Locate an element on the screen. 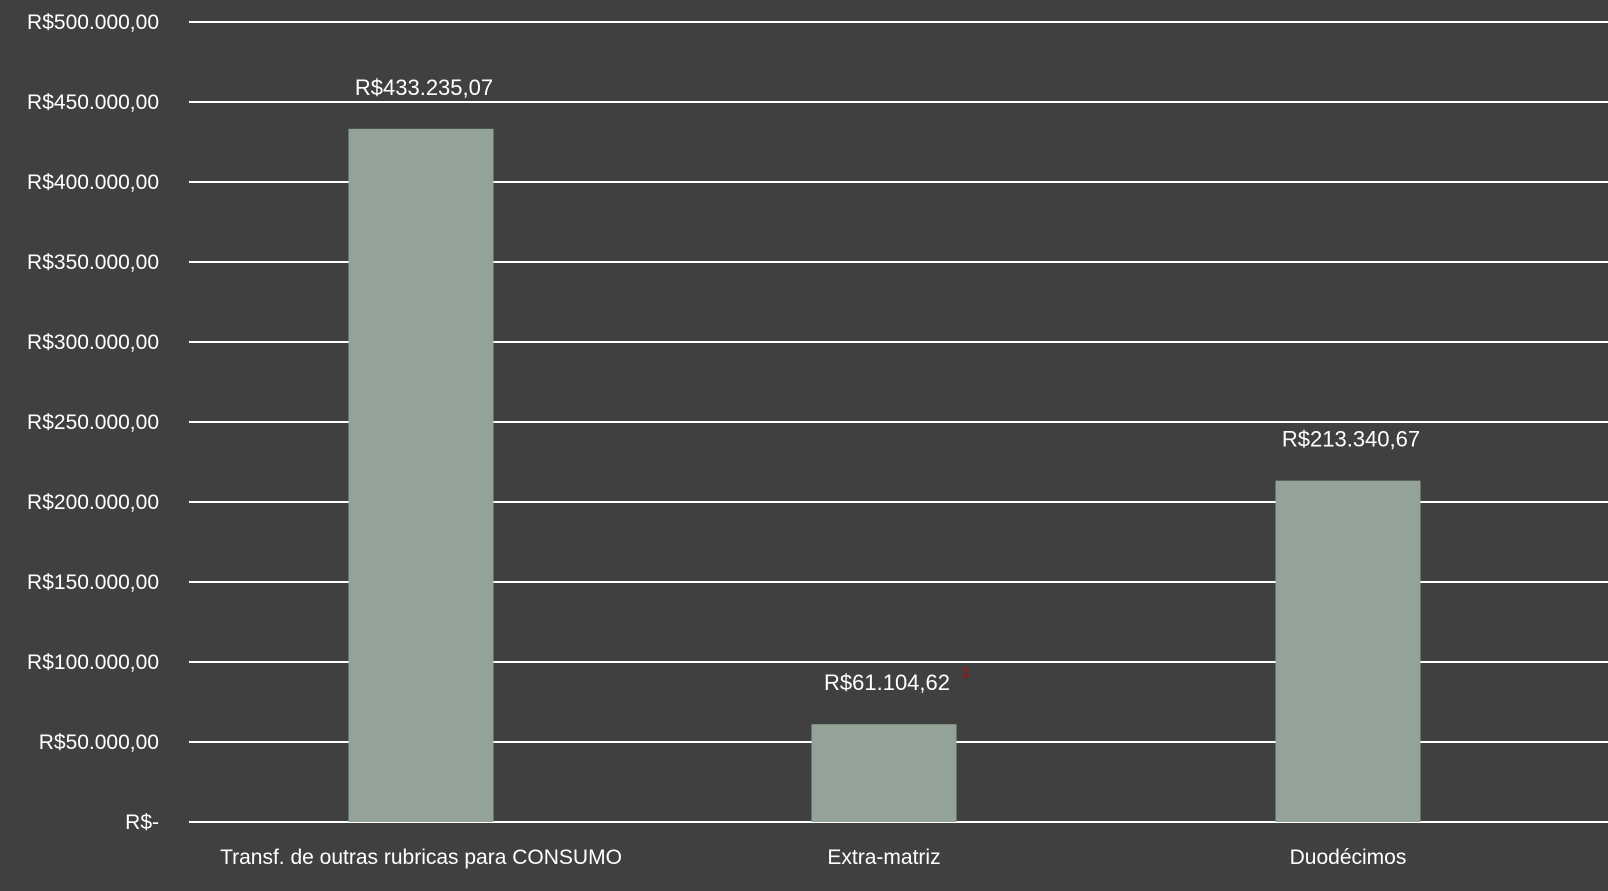  bar-data-label: R$213.340,67 is located at coordinates (1351, 439).